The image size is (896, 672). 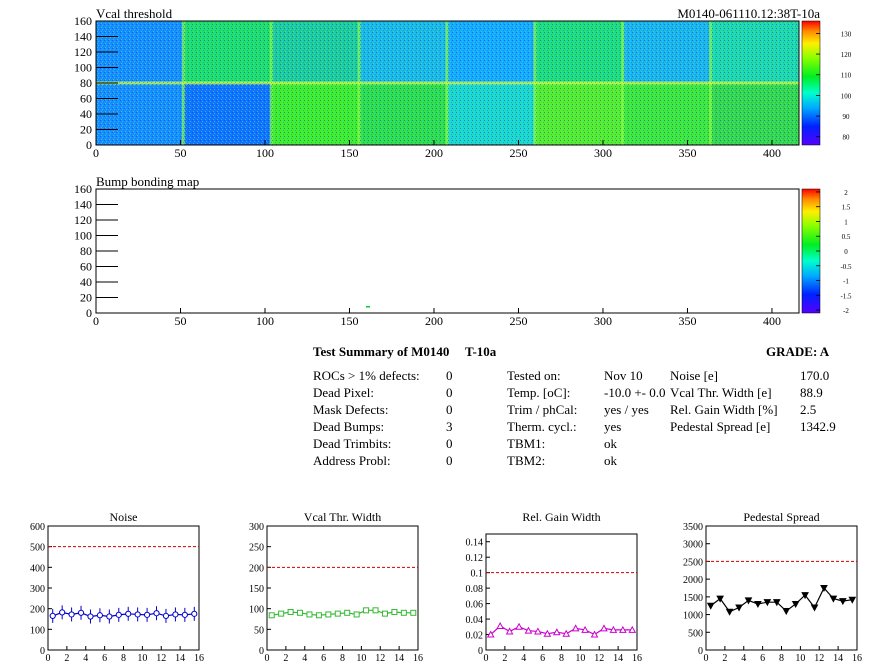 What do you see at coordinates (847, 117) in the screenshot?
I see `palette-tick-label: 90` at bounding box center [847, 117].